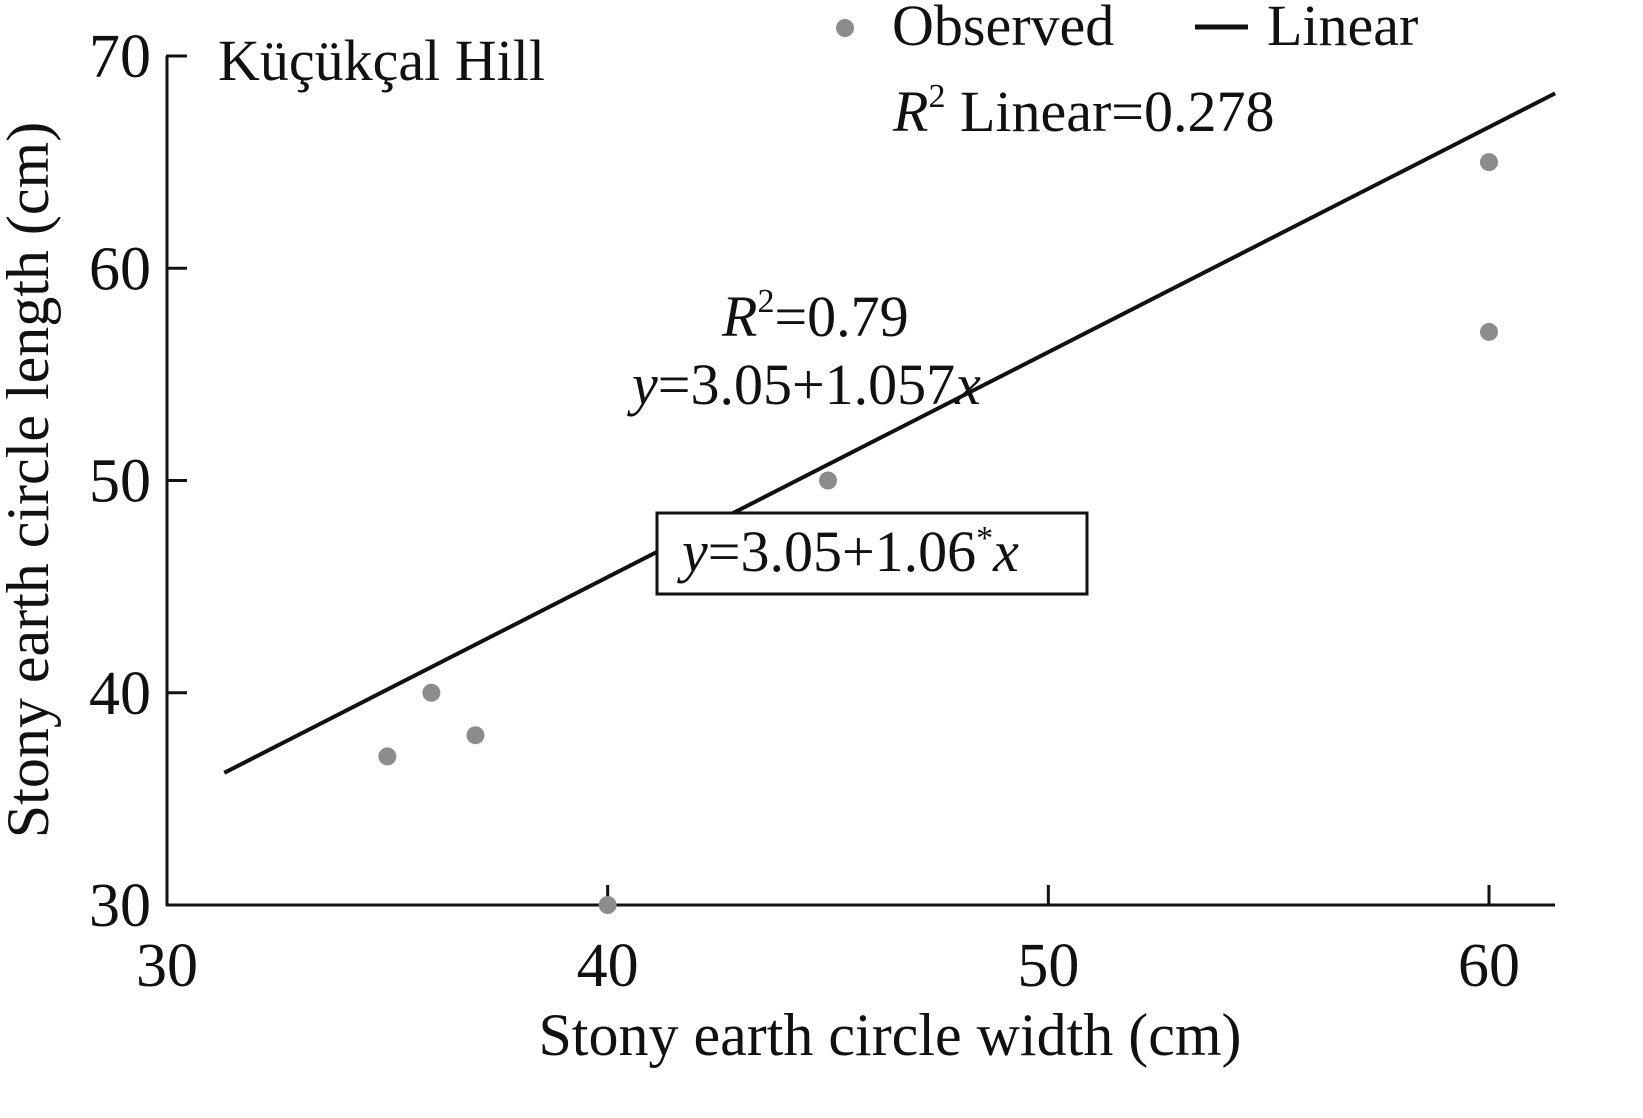 This screenshot has height=1118, width=1643. What do you see at coordinates (608, 966) in the screenshot?
I see `x-tick-label: 40` at bounding box center [608, 966].